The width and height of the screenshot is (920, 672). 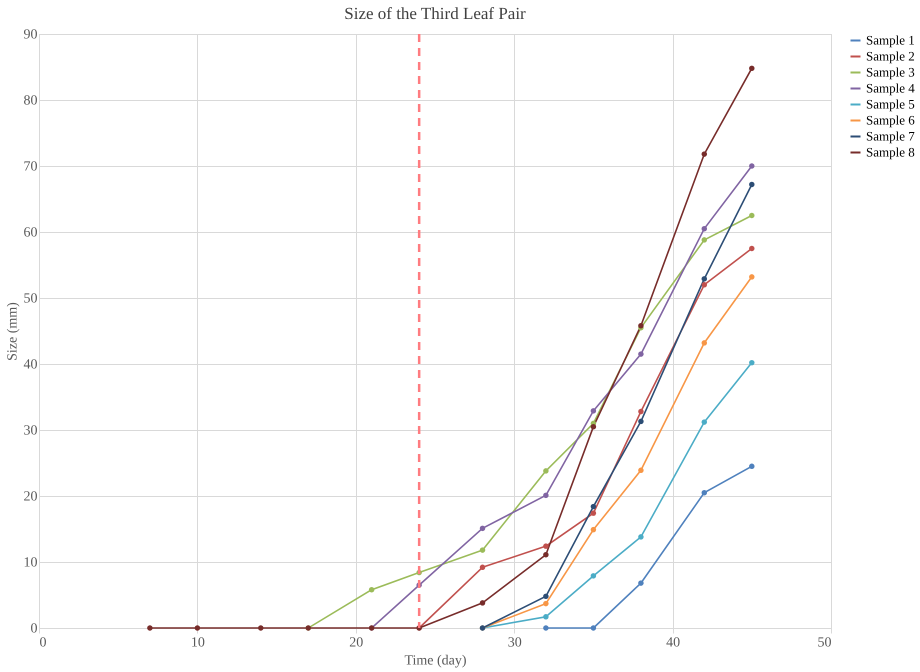 I want to click on y-tick-label: 70, so click(x=31, y=167).